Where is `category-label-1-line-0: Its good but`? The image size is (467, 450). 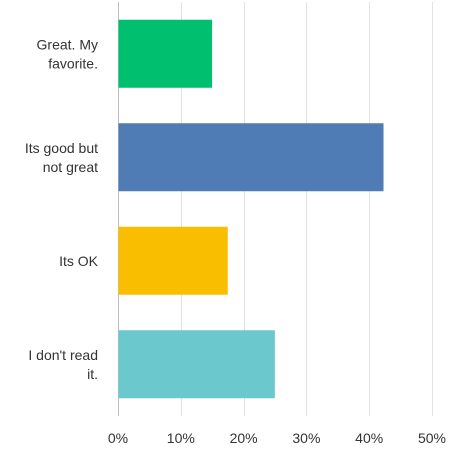 category-label-1-line-0: Its good but is located at coordinates (61, 148).